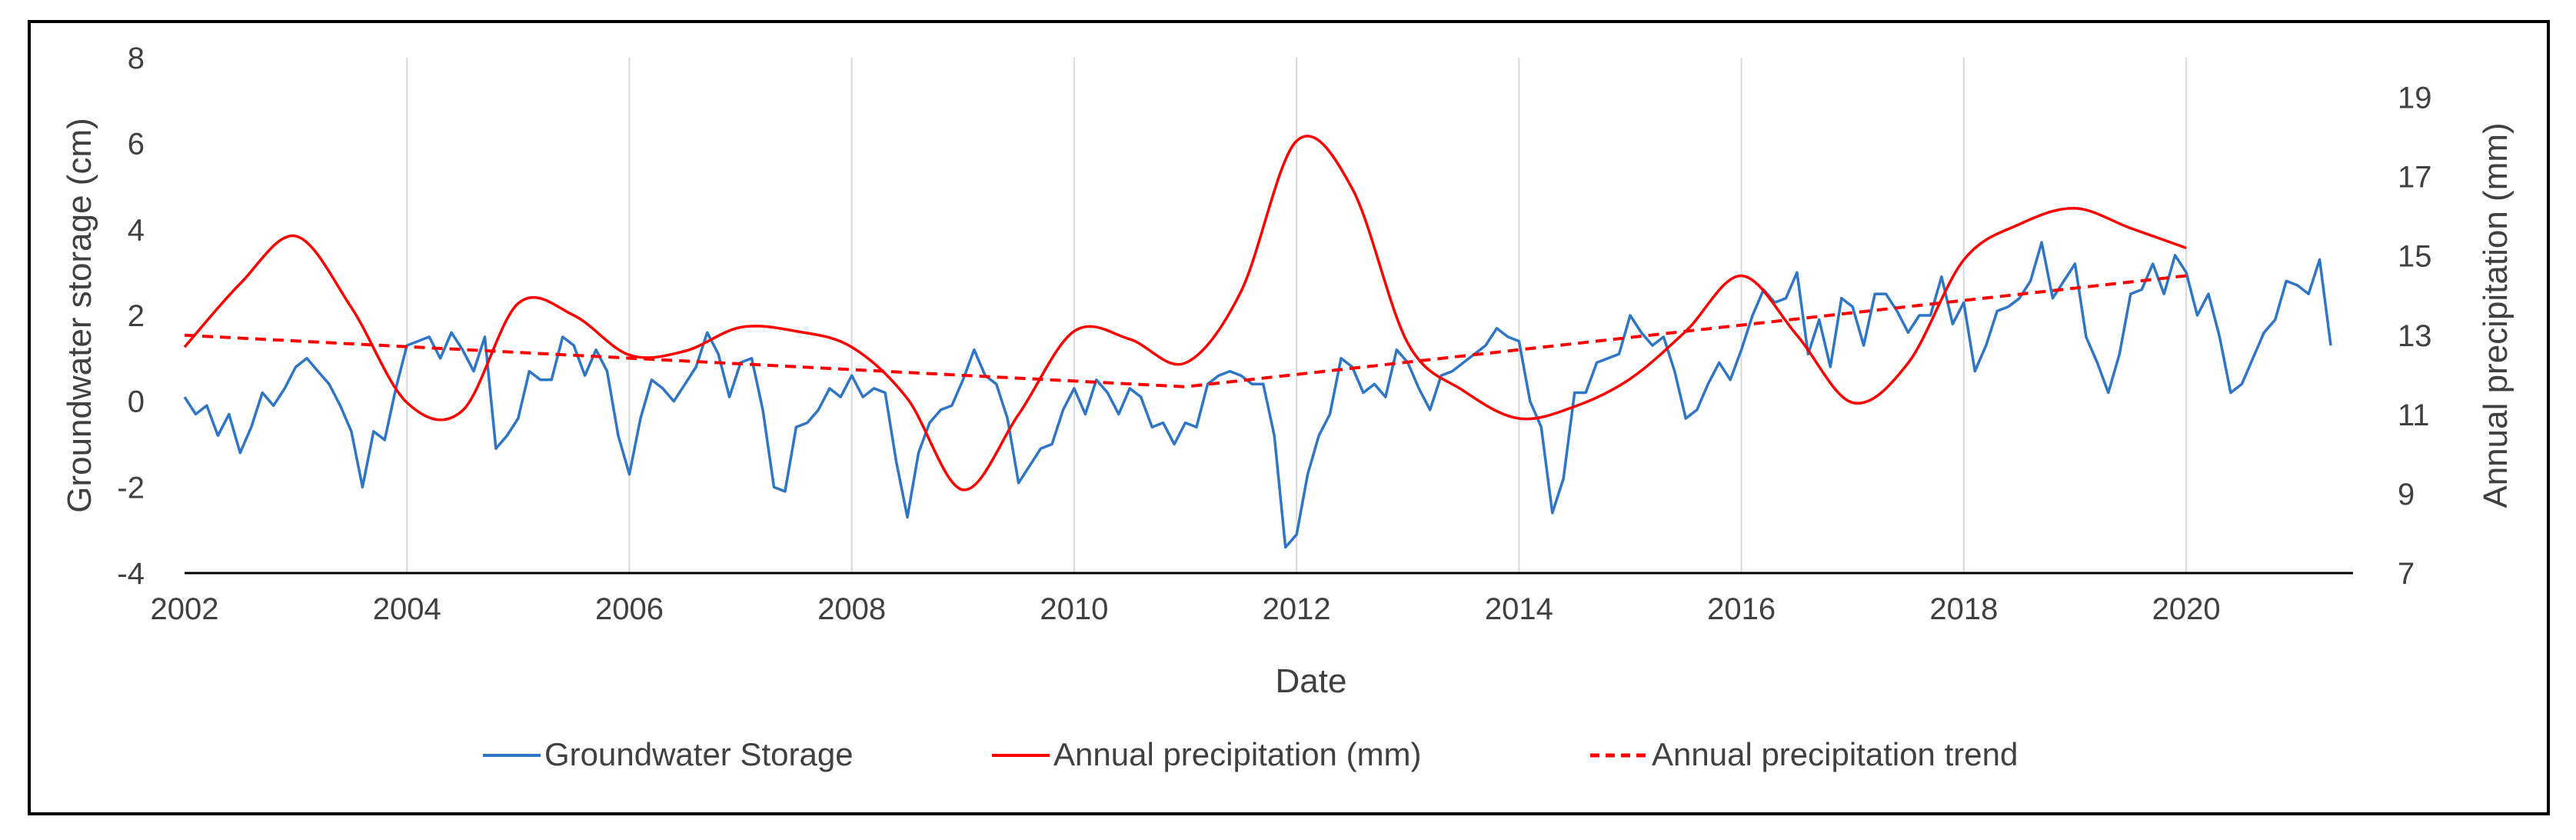  Describe the element at coordinates (131, 574) in the screenshot. I see `y-tick-label: -4` at that location.